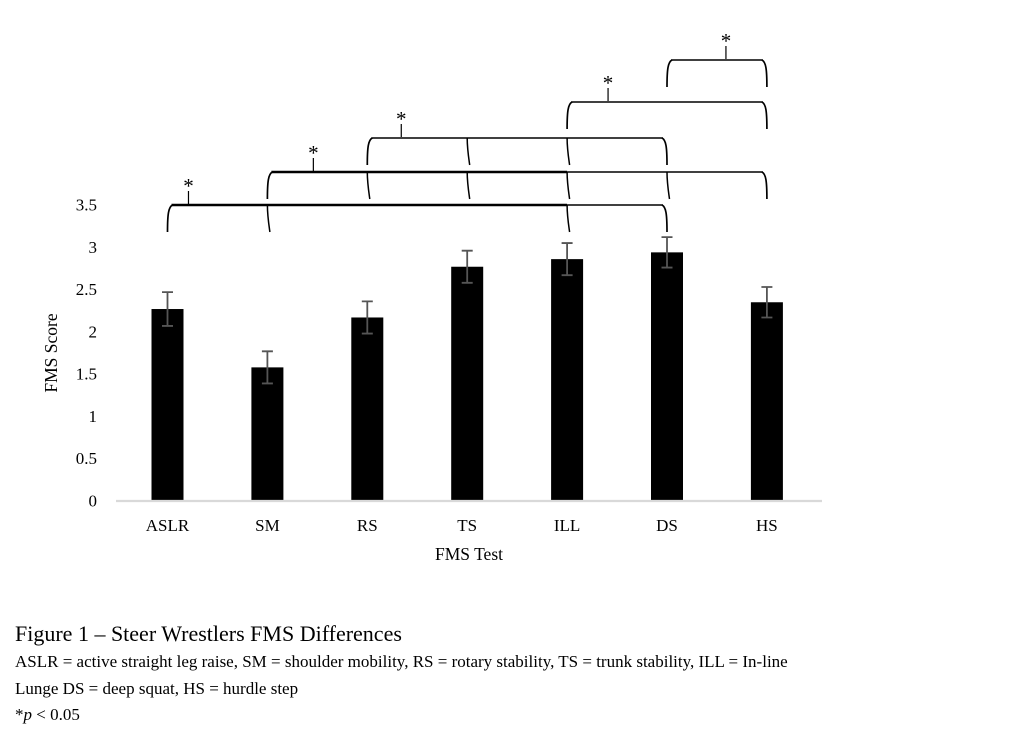  What do you see at coordinates (267, 525) in the screenshot?
I see `category-label-SM: SM` at bounding box center [267, 525].